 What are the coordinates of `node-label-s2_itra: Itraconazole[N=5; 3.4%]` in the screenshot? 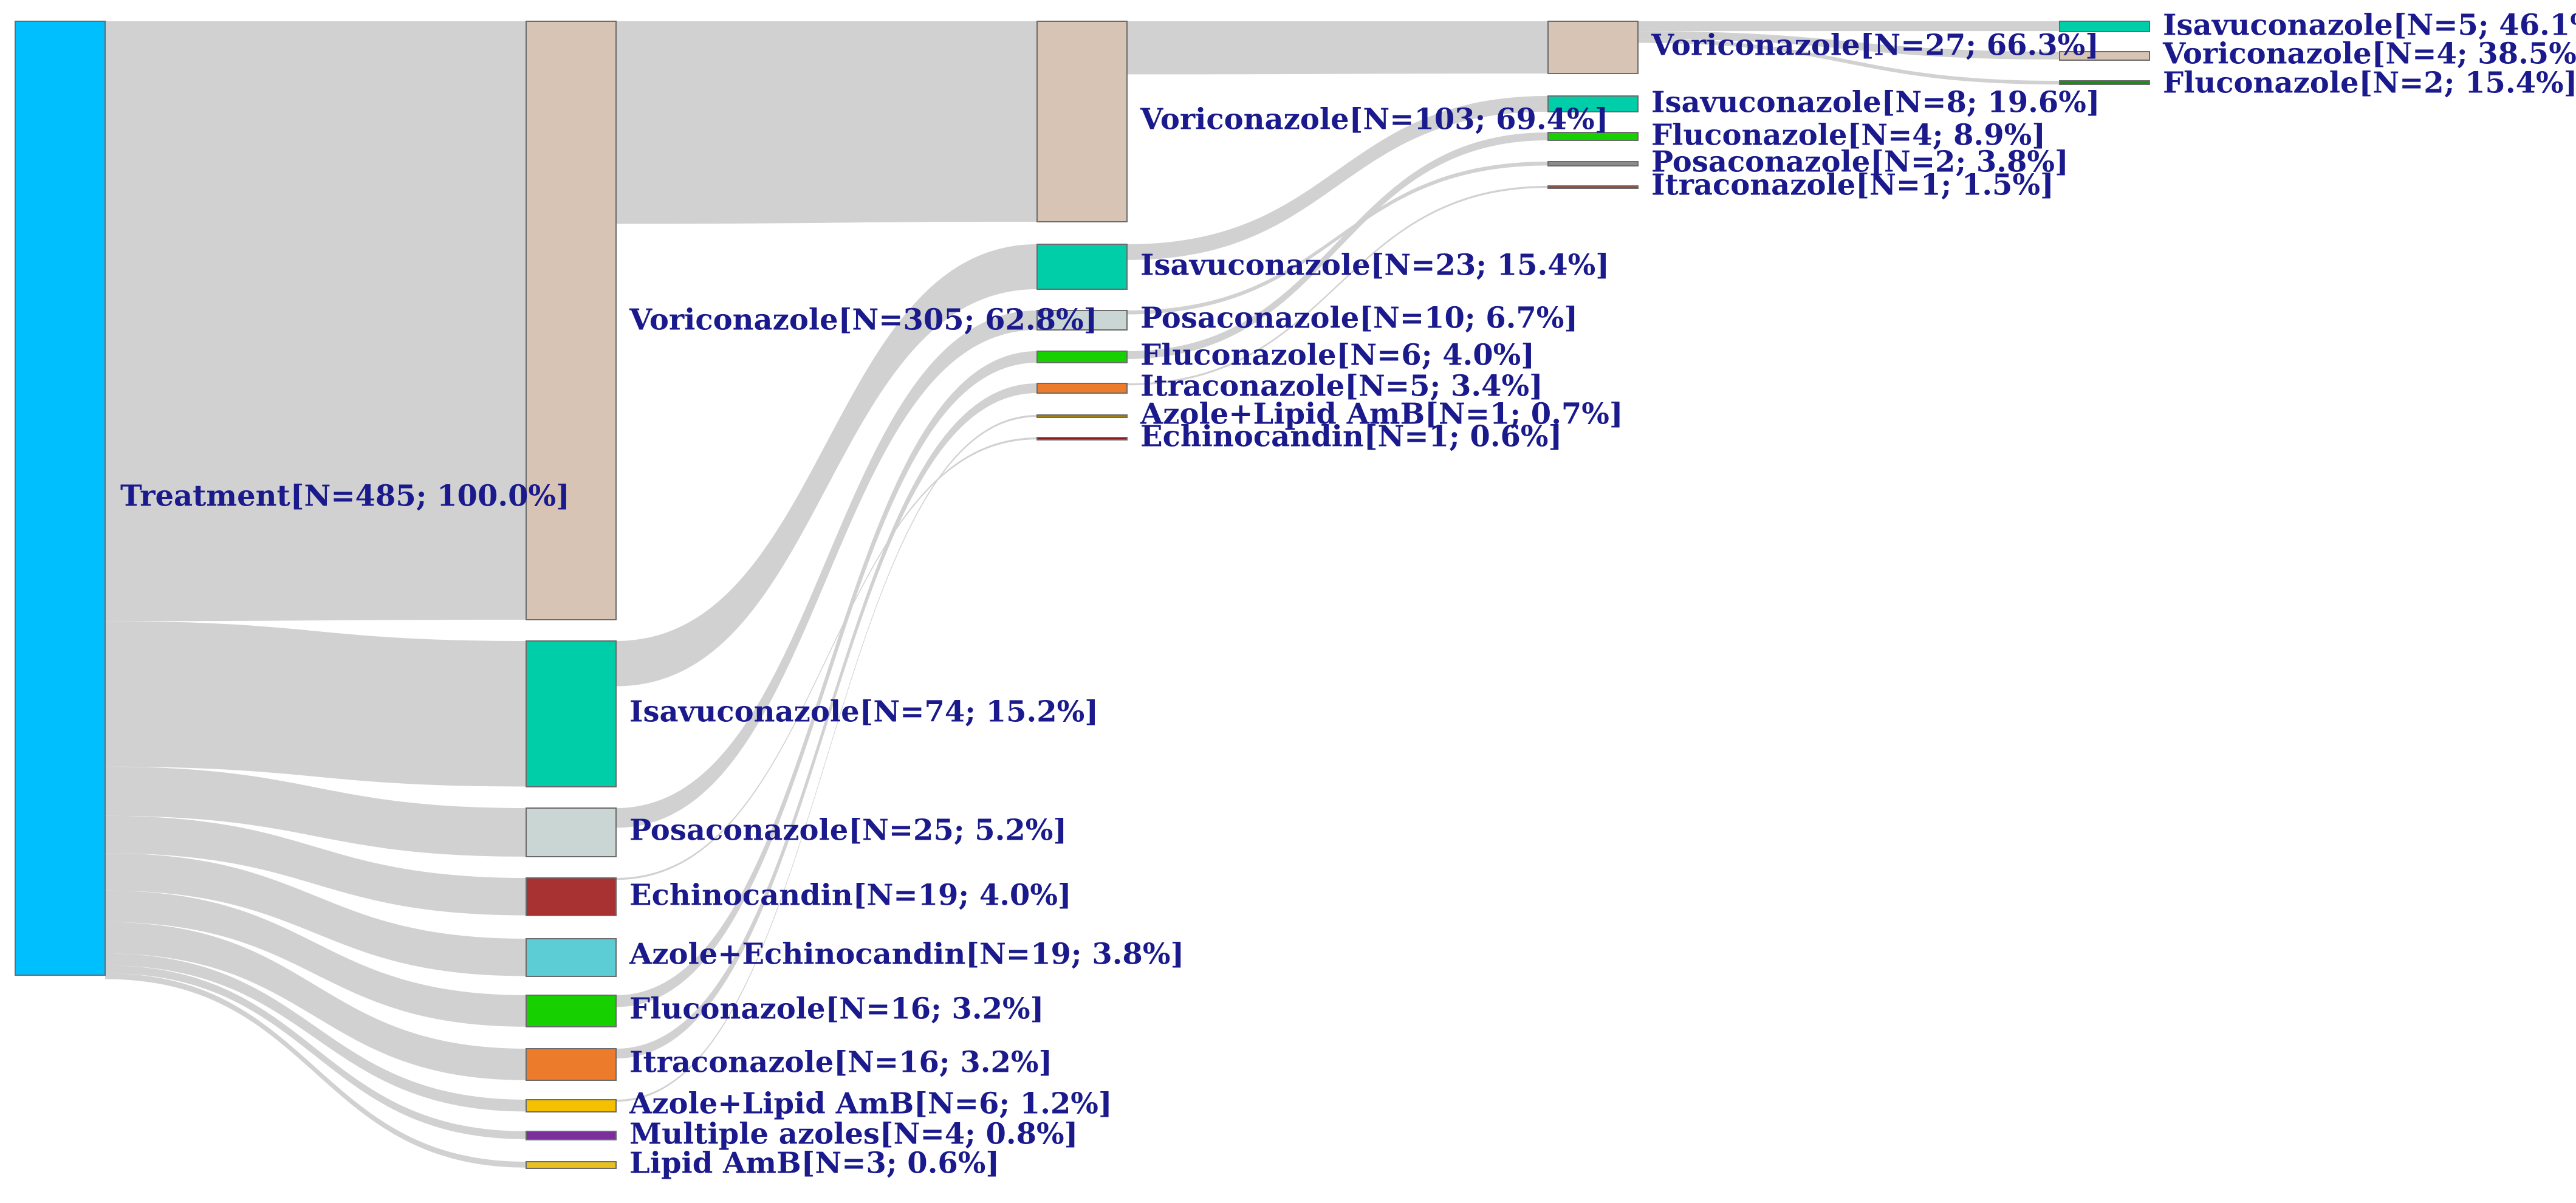 It's located at (1341, 386).